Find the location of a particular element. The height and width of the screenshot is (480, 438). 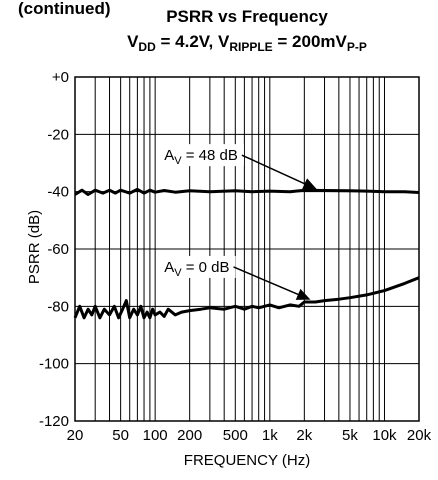

y-axis-label: PSRR (dB) is located at coordinates (34, 247).